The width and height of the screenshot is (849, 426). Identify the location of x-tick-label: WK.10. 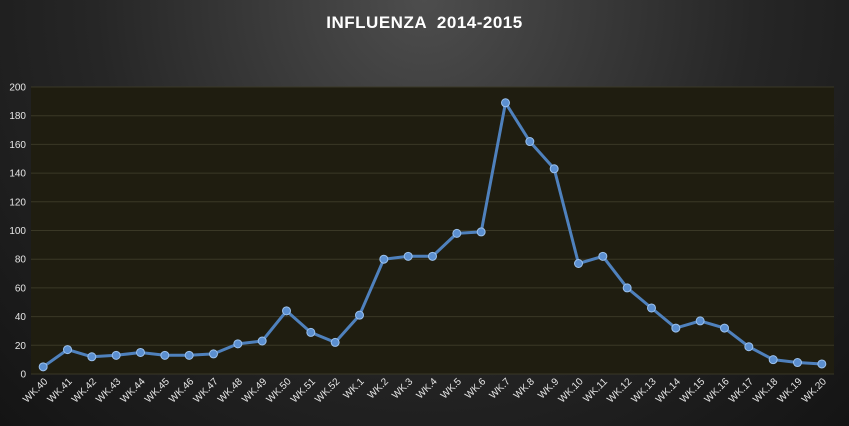
(571, 390).